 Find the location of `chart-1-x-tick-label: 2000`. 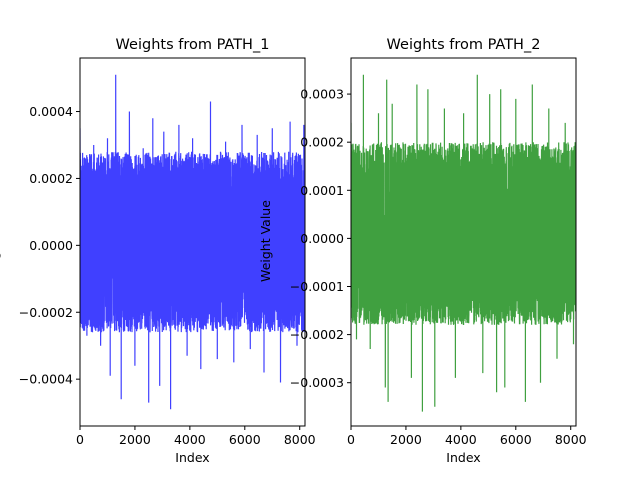

chart-1-x-tick-label: 2000 is located at coordinates (135, 439).